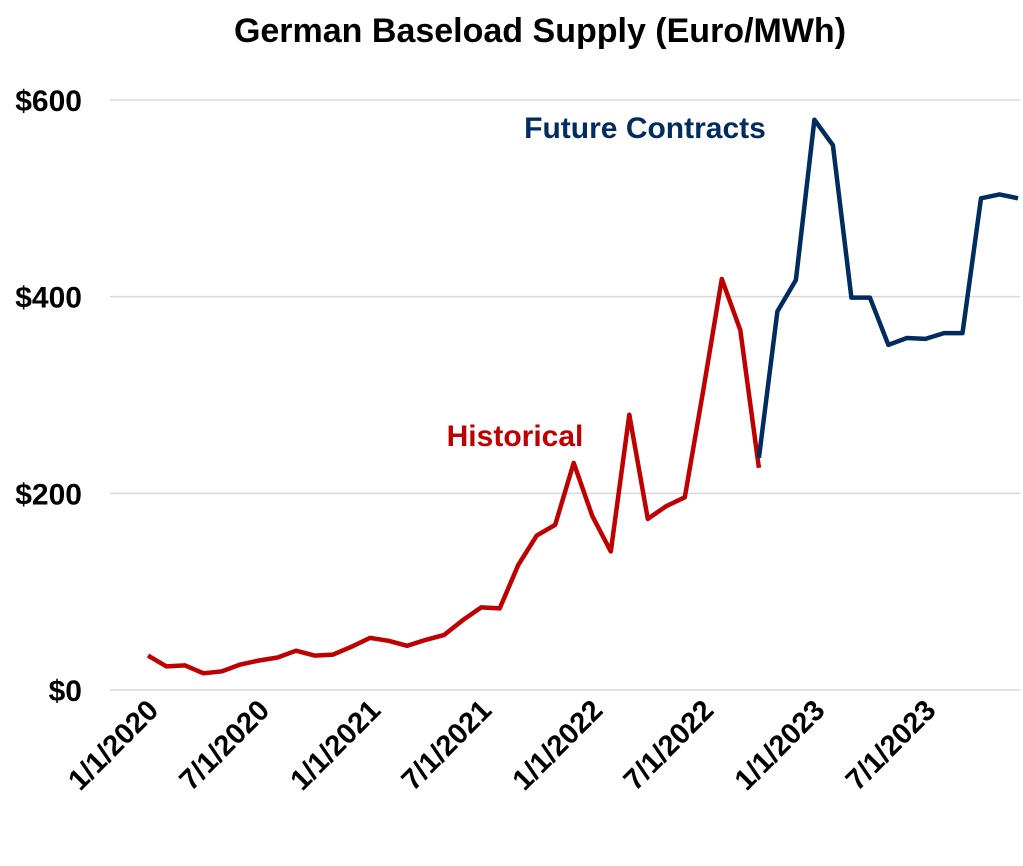 This screenshot has height=866, width=1023. What do you see at coordinates (65, 691) in the screenshot?
I see `y-tick-label: $0` at bounding box center [65, 691].